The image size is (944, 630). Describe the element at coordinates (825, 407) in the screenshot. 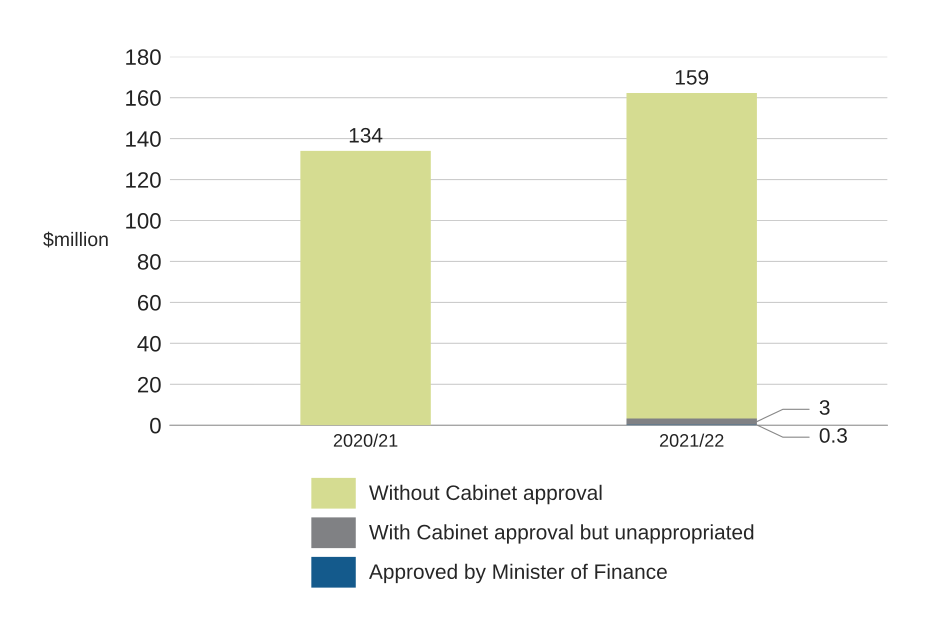

I see `data-label: 3` at that location.